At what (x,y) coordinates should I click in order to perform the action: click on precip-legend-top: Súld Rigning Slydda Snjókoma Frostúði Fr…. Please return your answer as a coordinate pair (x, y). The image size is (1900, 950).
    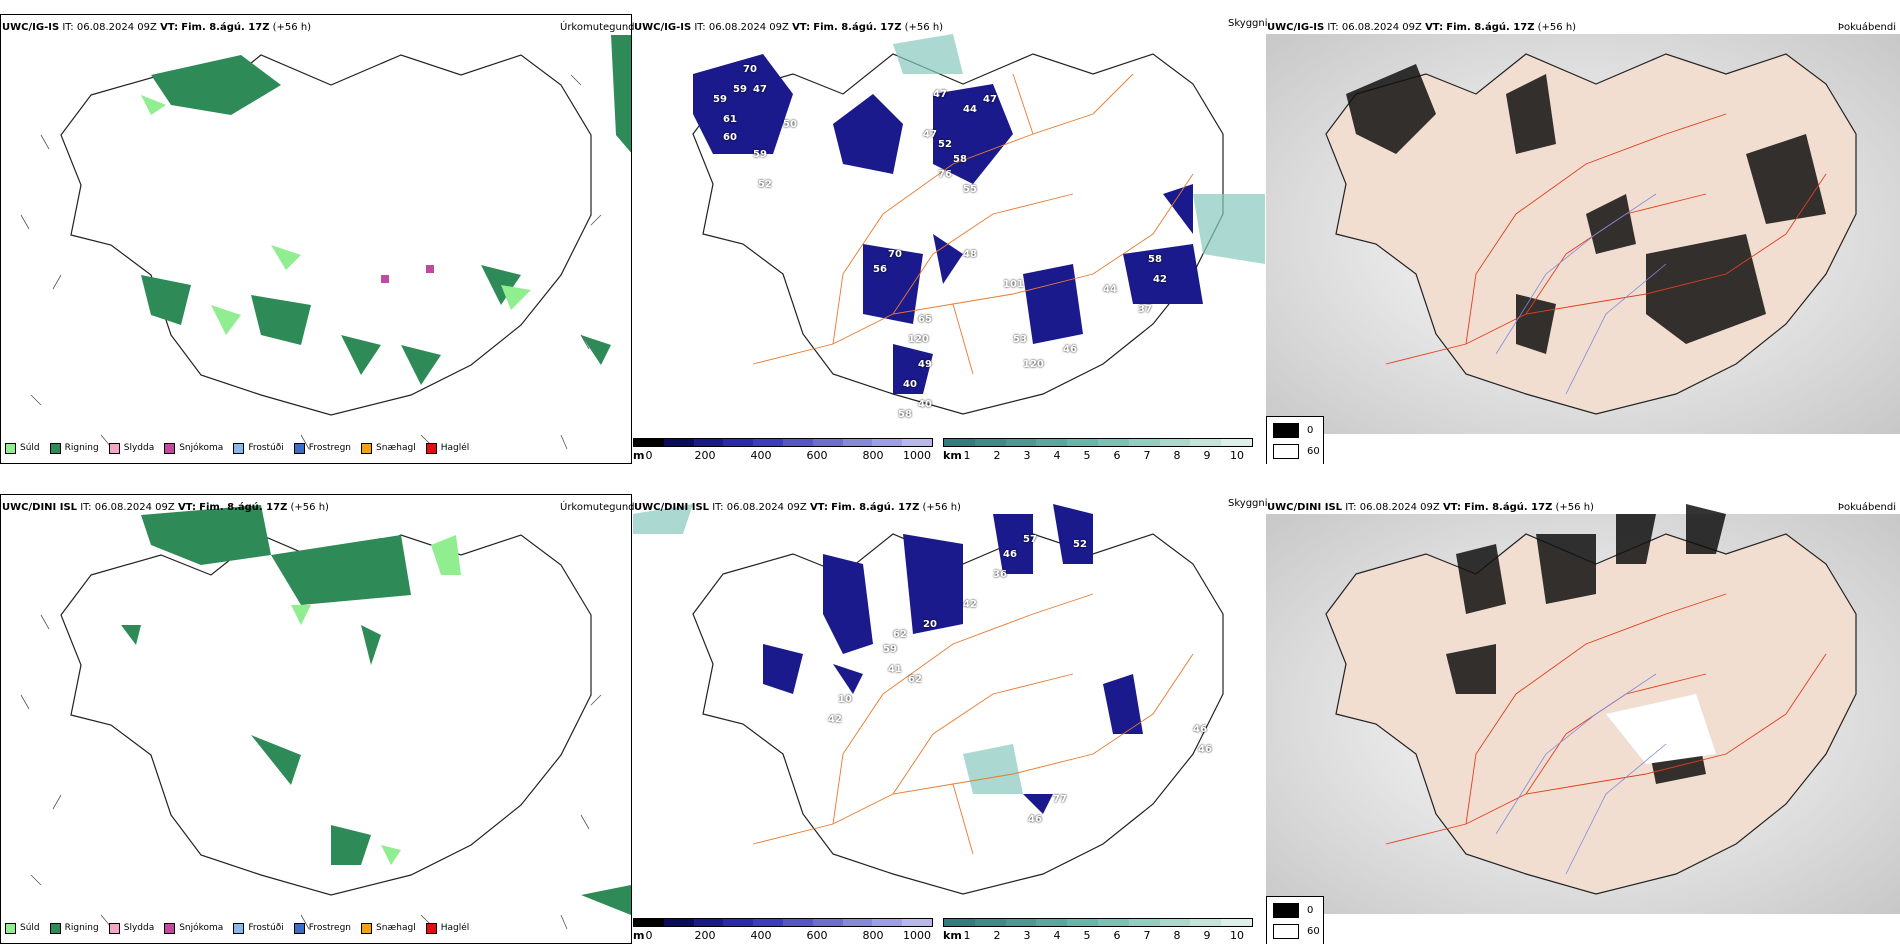
    Looking at the image, I should click on (237, 448).